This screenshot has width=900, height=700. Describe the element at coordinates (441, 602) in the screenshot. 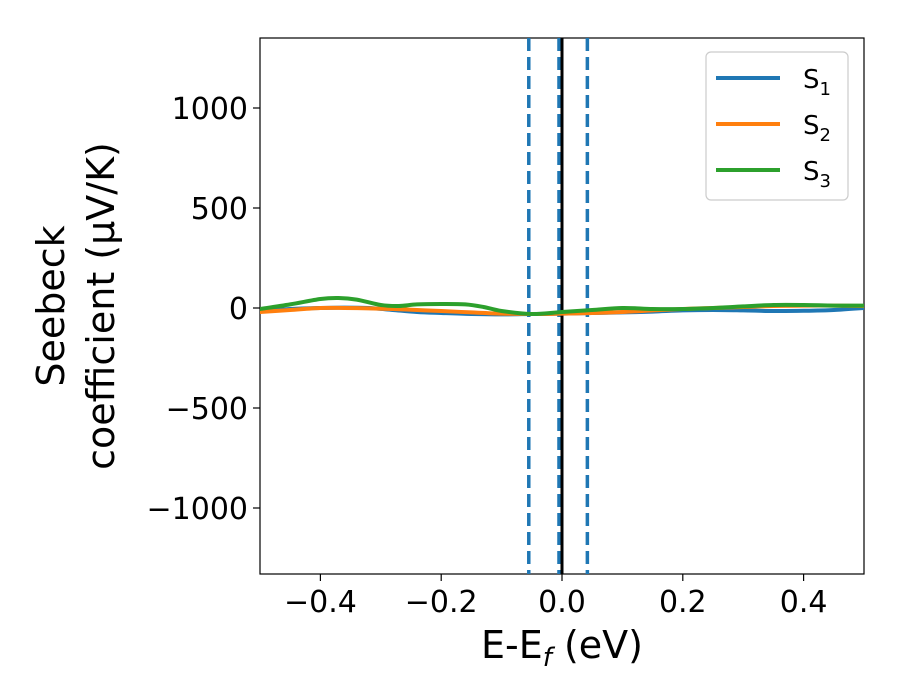

I see `x-tick-label: −0.2` at that location.